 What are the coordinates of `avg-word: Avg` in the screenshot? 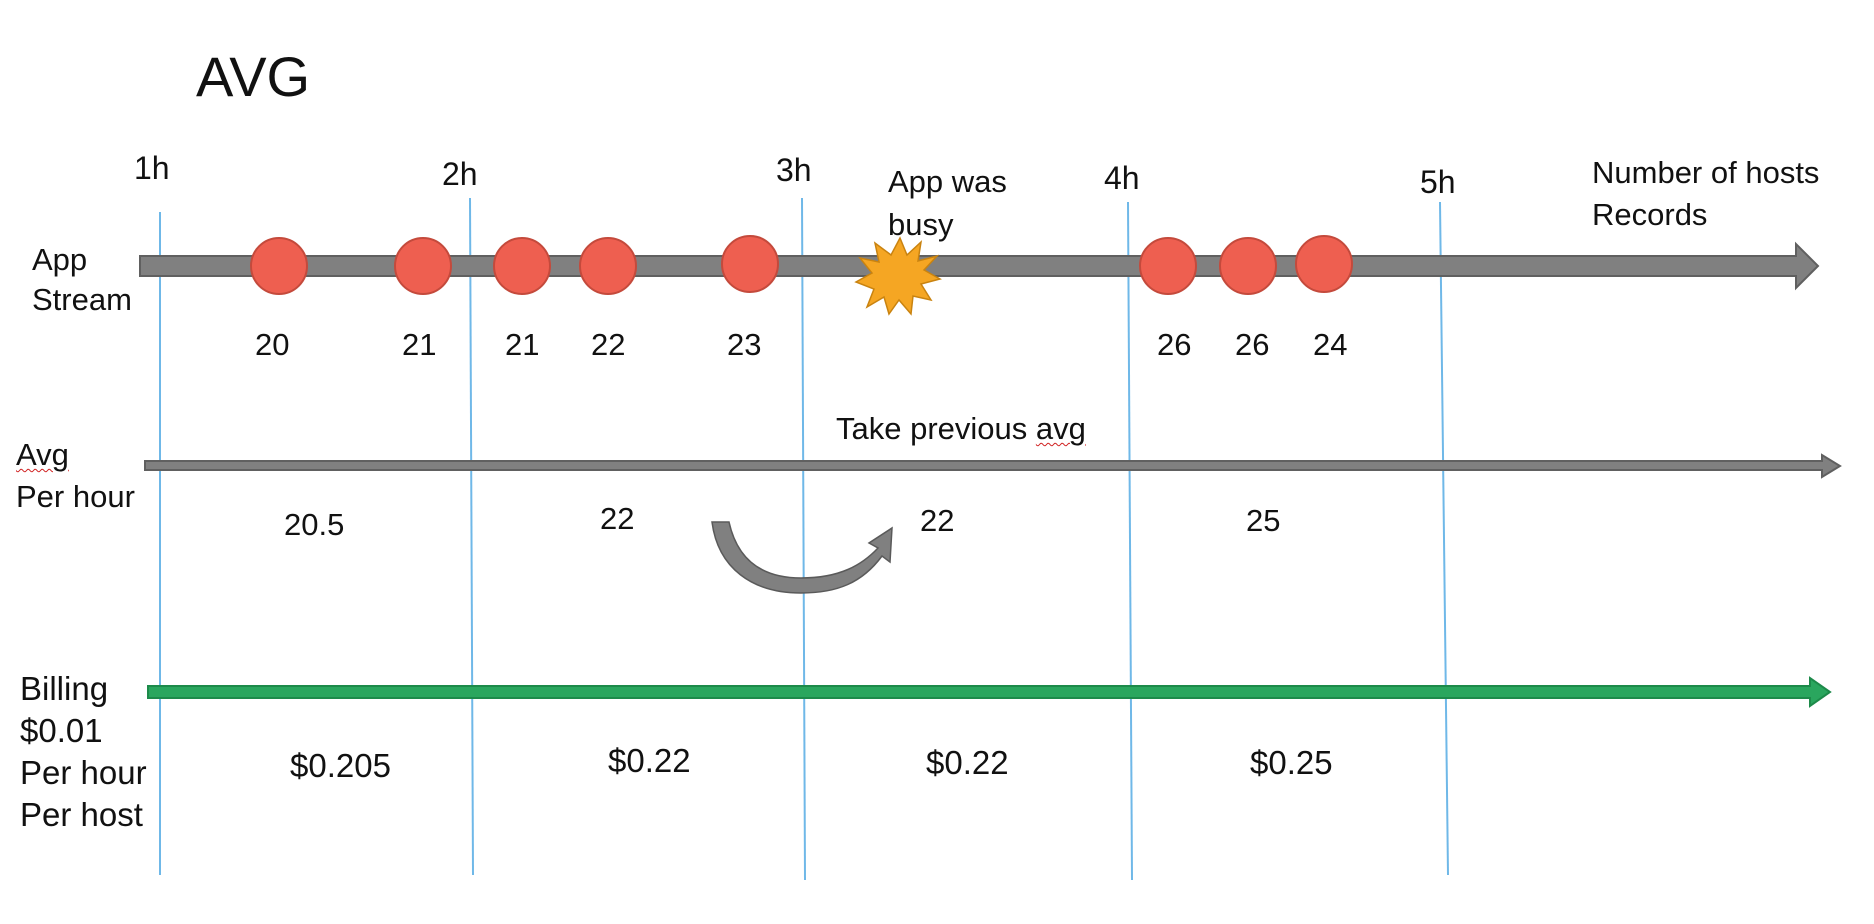 It's located at (42, 454).